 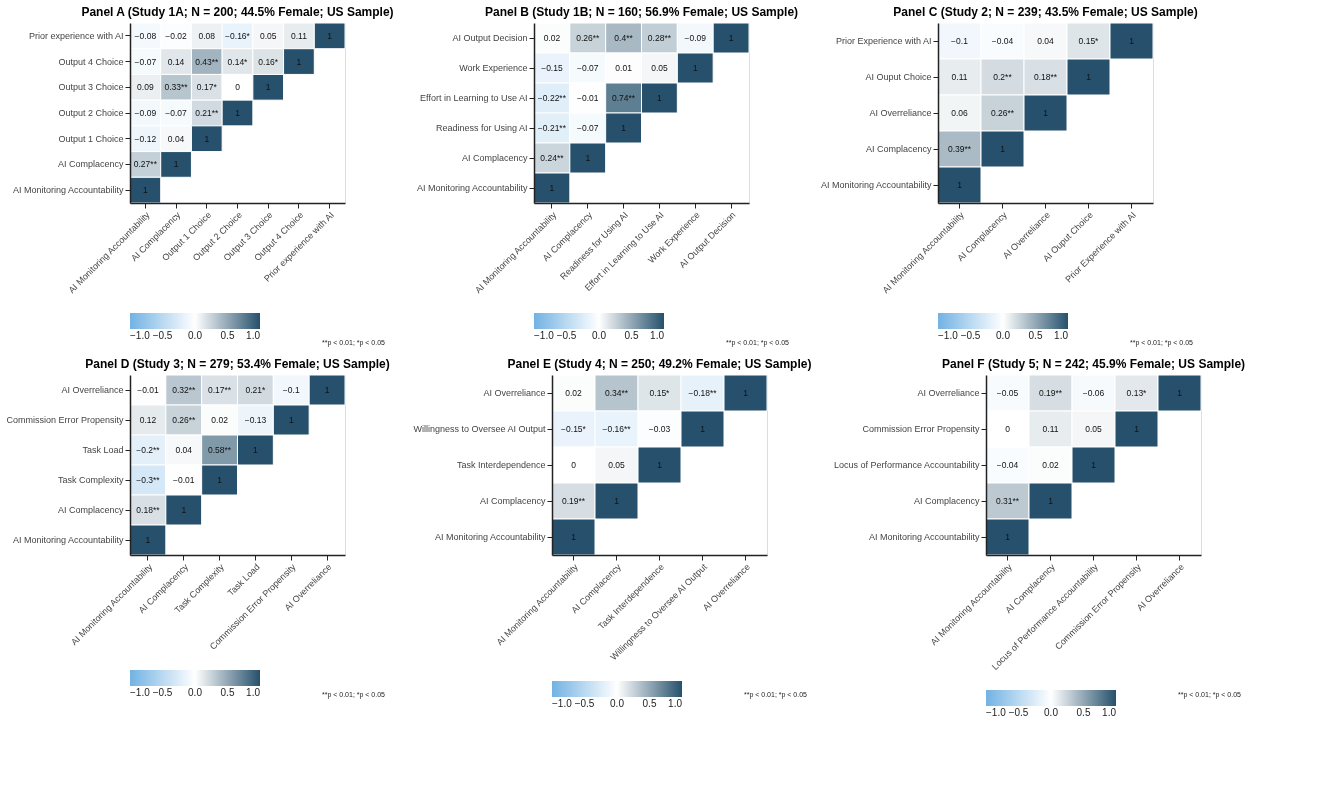 I want to click on data-label: 0.09, so click(x=145, y=87).